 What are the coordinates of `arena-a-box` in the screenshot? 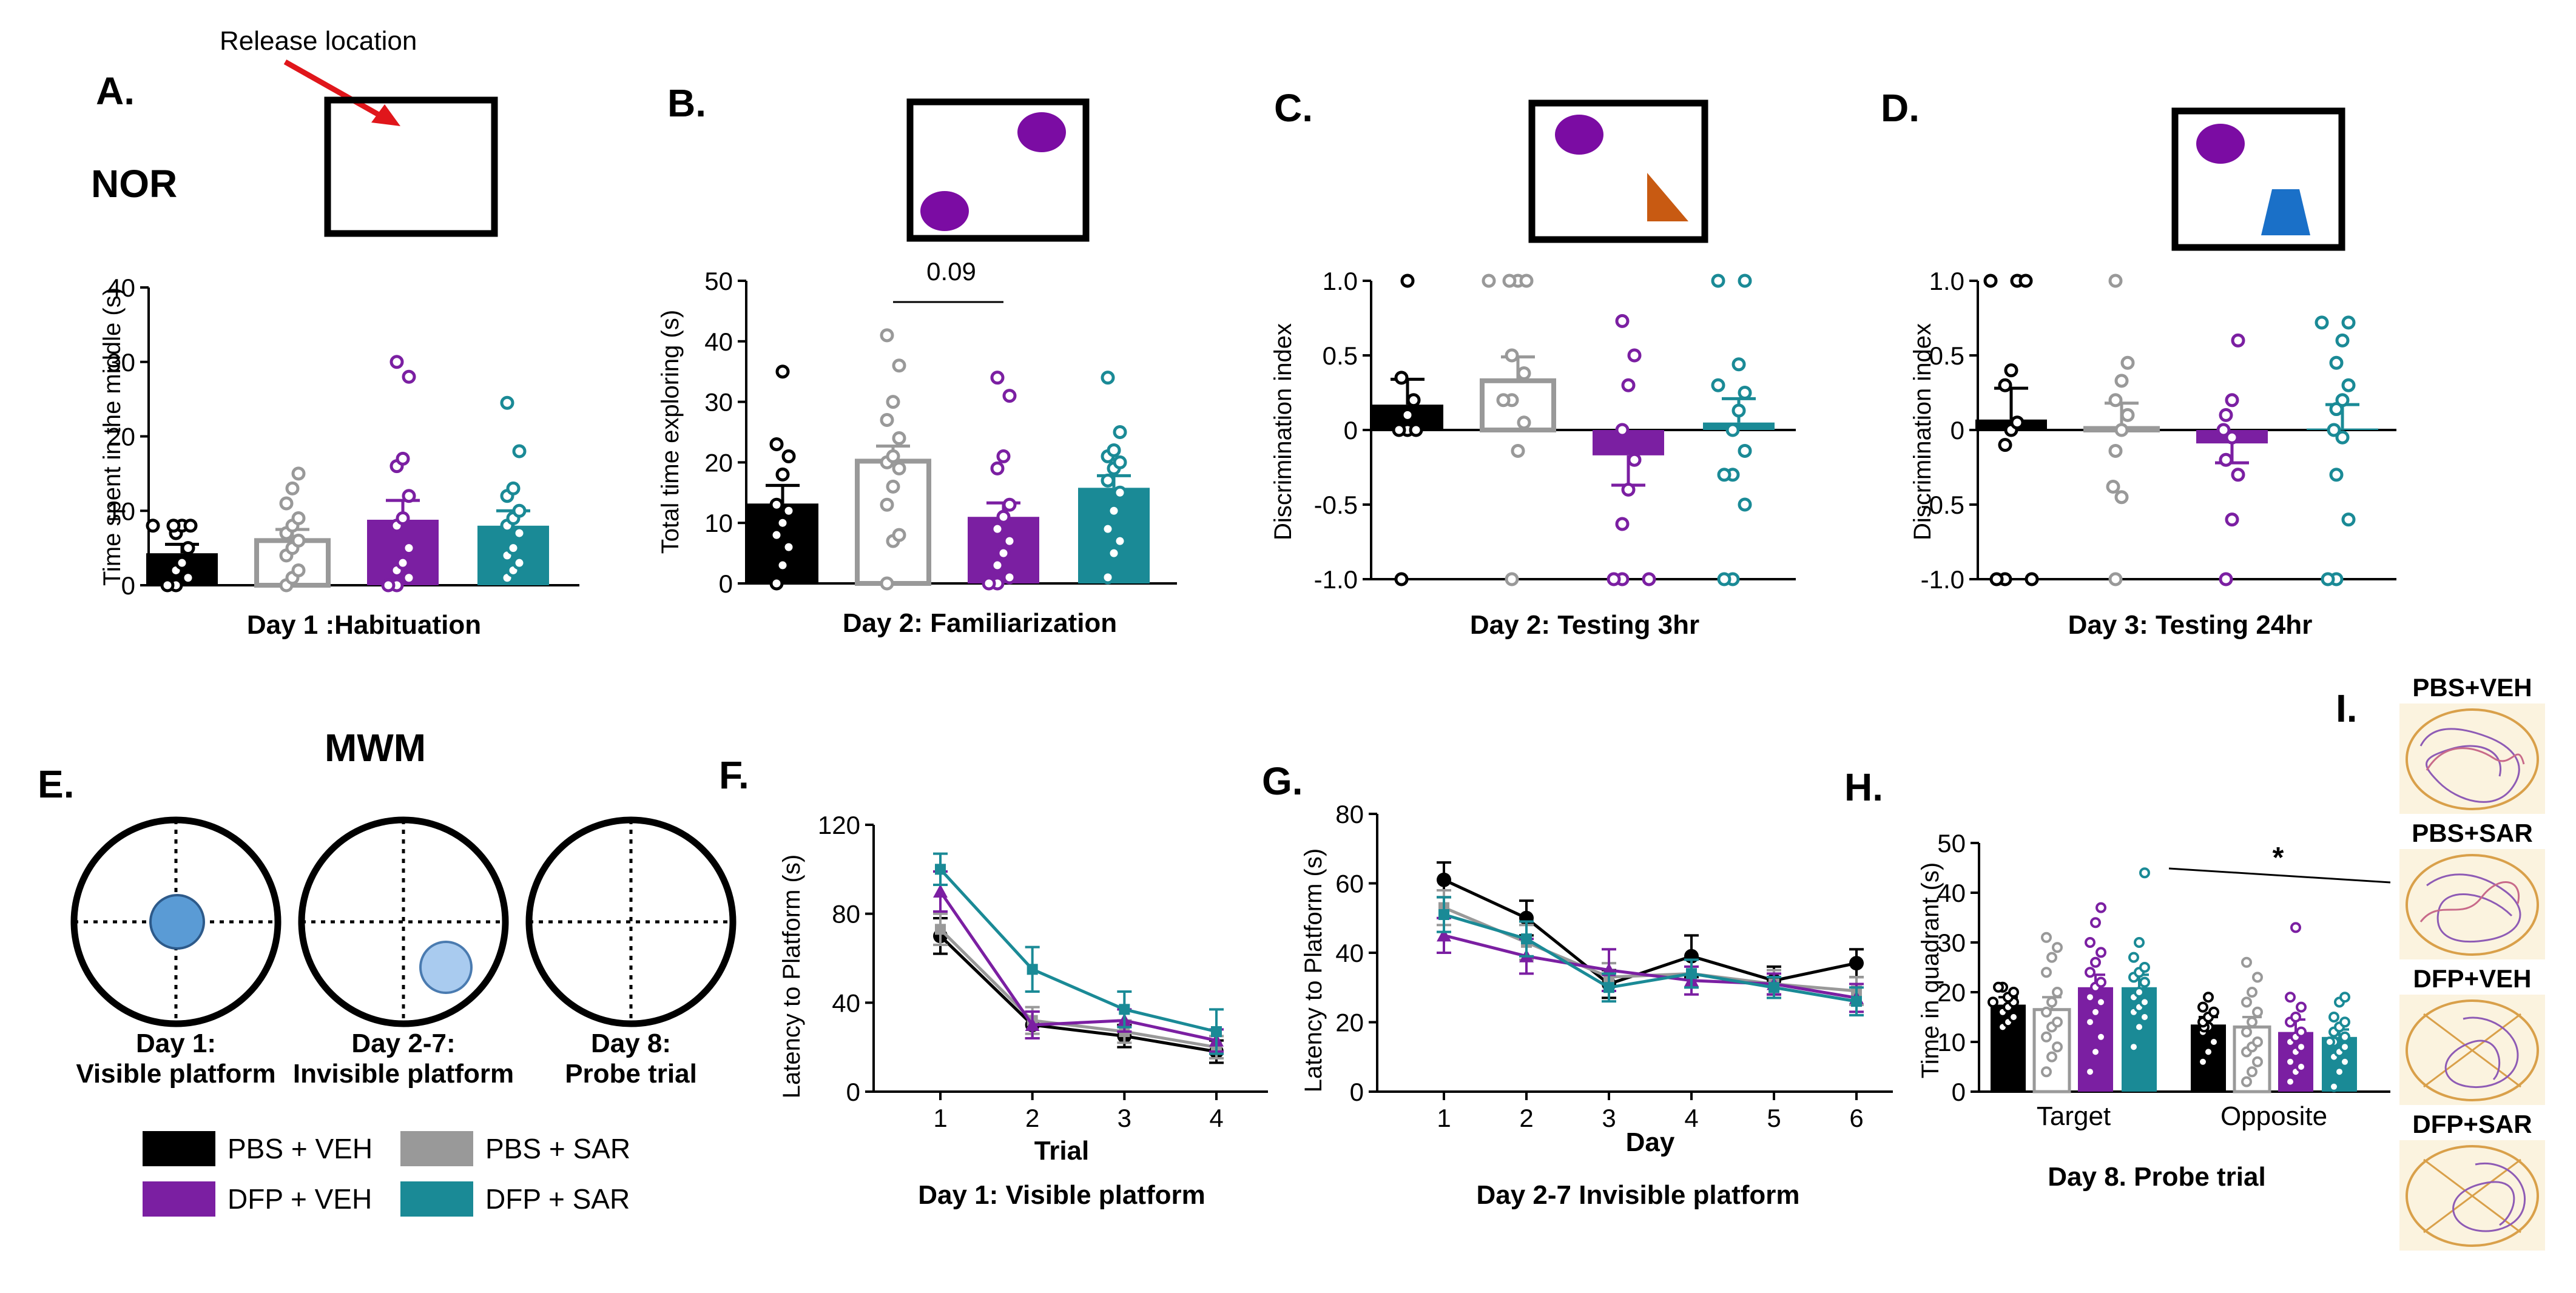 It's located at (411, 166).